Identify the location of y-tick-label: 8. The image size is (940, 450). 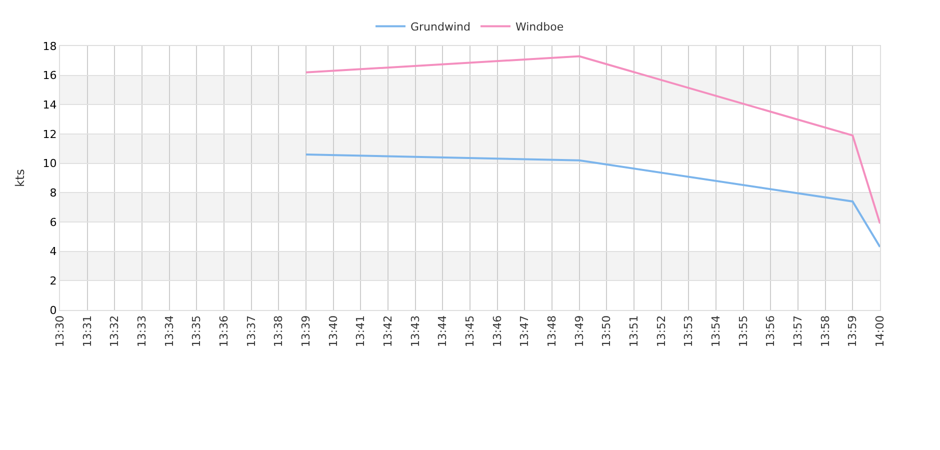
(53, 193).